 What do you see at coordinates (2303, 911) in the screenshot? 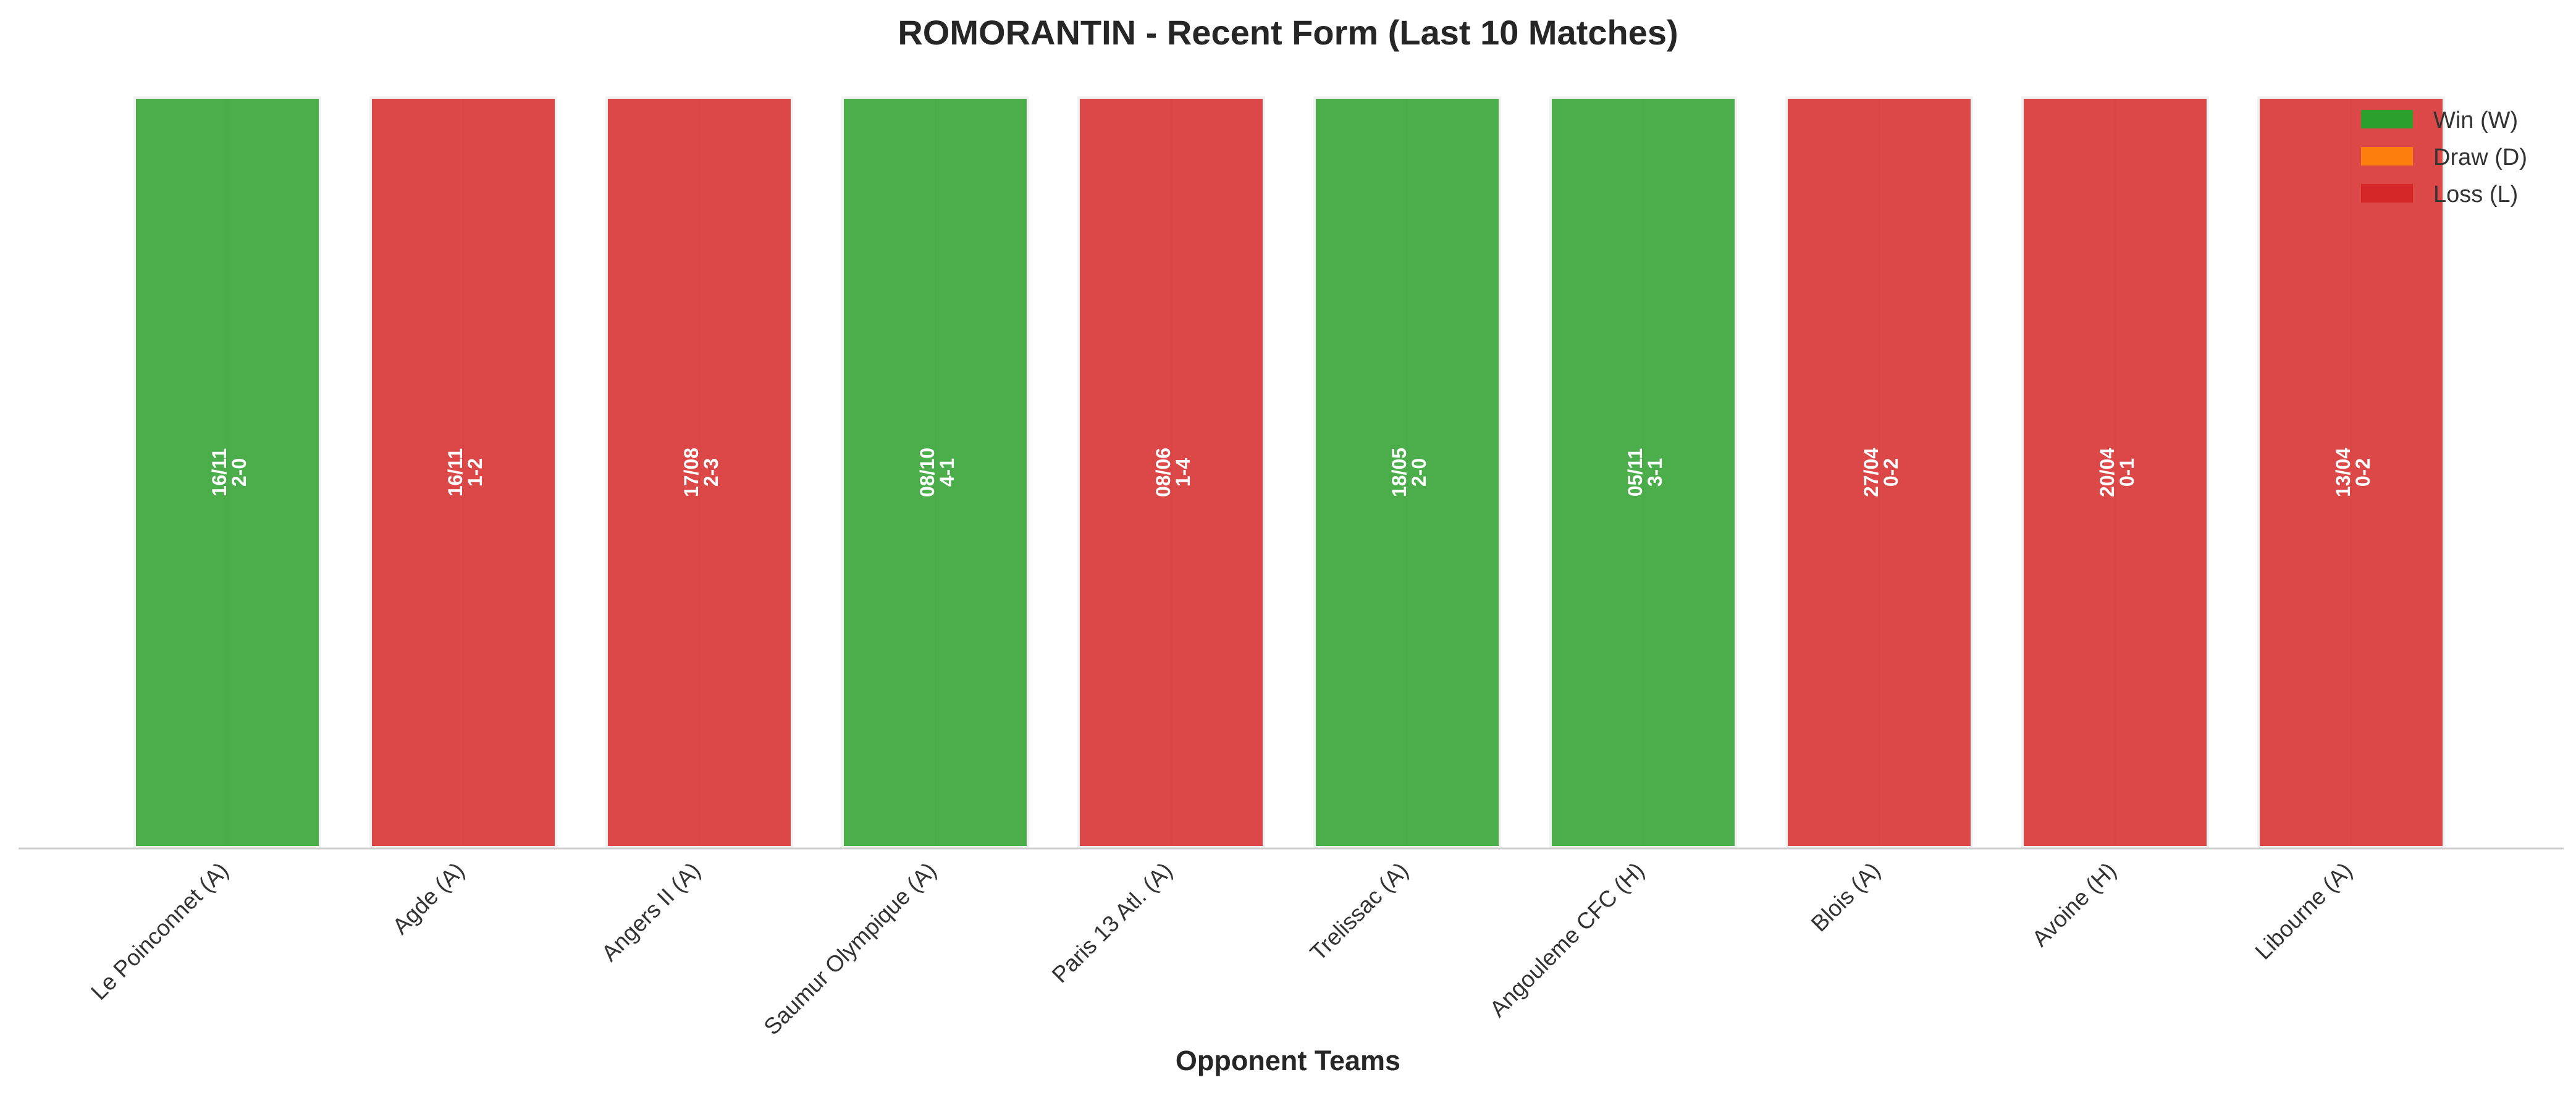
I see `x-tick-label: Libourne (A)` at bounding box center [2303, 911].